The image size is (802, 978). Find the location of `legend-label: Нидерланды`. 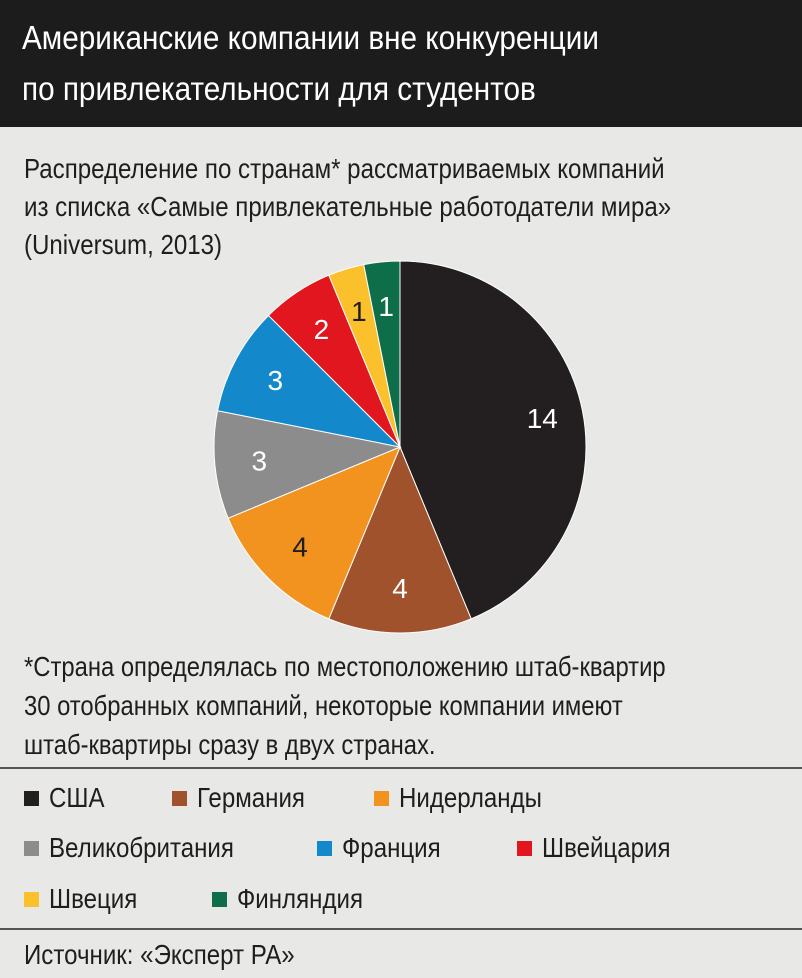

legend-label: Нидерланды is located at coordinates (470, 797).